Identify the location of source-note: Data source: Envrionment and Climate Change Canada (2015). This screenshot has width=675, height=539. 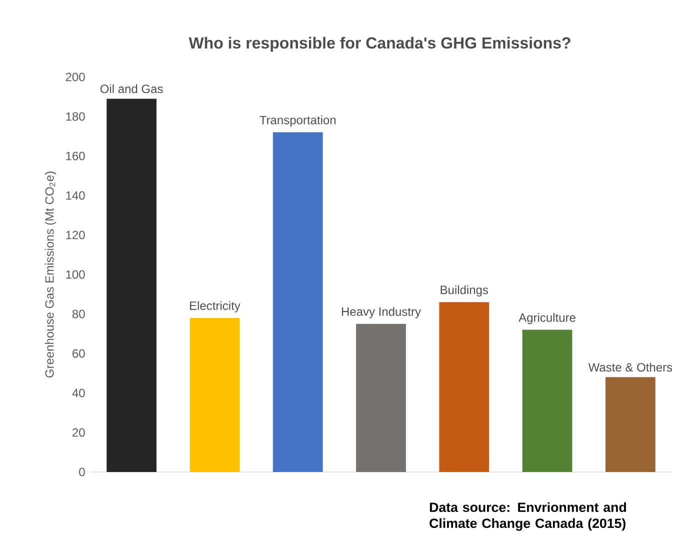
(528, 516).